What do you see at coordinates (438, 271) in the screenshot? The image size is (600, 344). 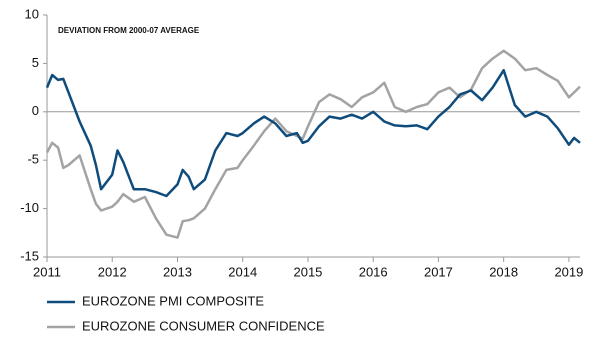 I see `x-tick-label: 2017` at bounding box center [438, 271].